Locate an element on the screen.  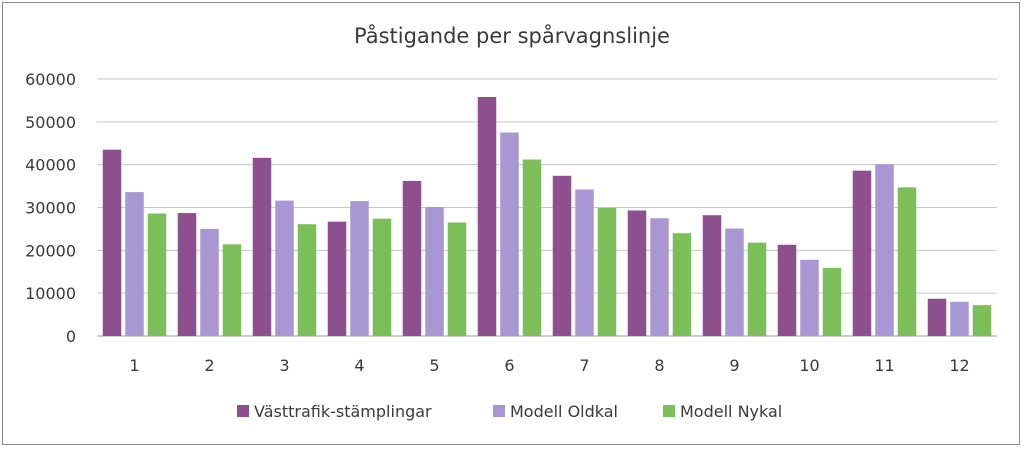
y-tick-label: 30000 is located at coordinates (50, 208).